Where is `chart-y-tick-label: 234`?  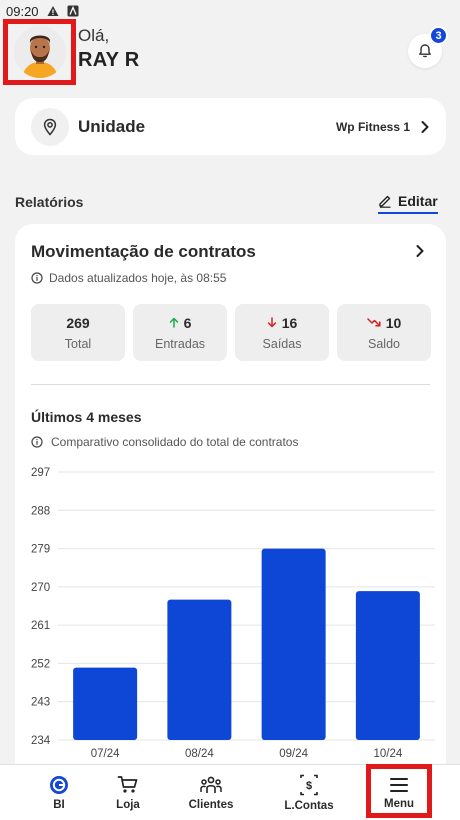 chart-y-tick-label: 234 is located at coordinates (41, 741).